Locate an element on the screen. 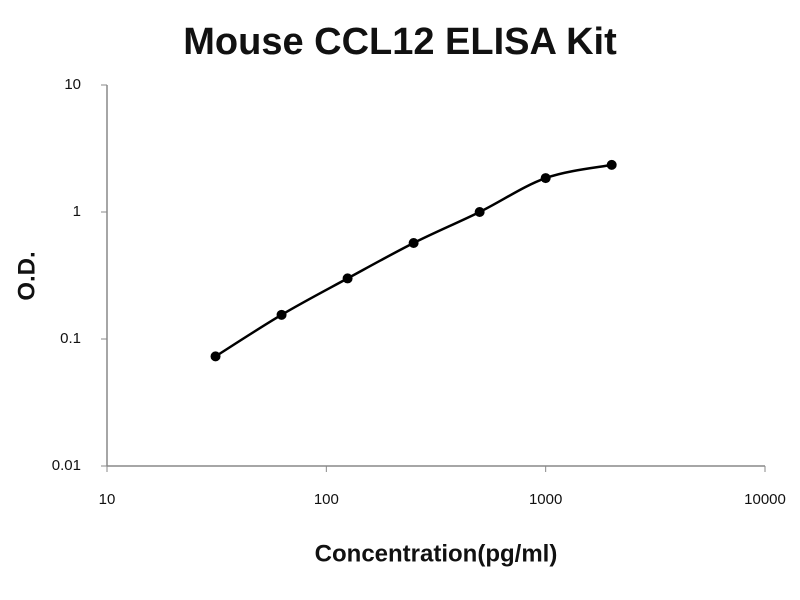  y-tick-label: 1 is located at coordinates (77, 211).